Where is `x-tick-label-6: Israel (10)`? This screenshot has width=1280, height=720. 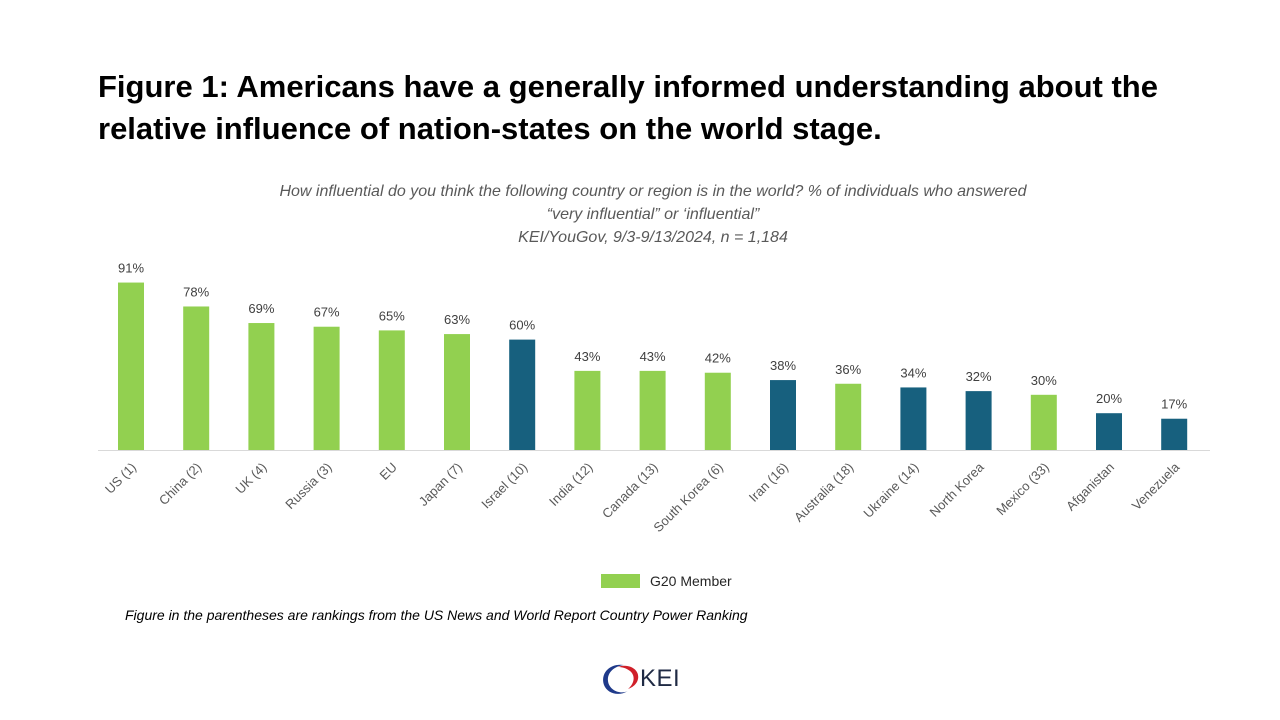 x-tick-label-6: Israel (10) is located at coordinates (504, 486).